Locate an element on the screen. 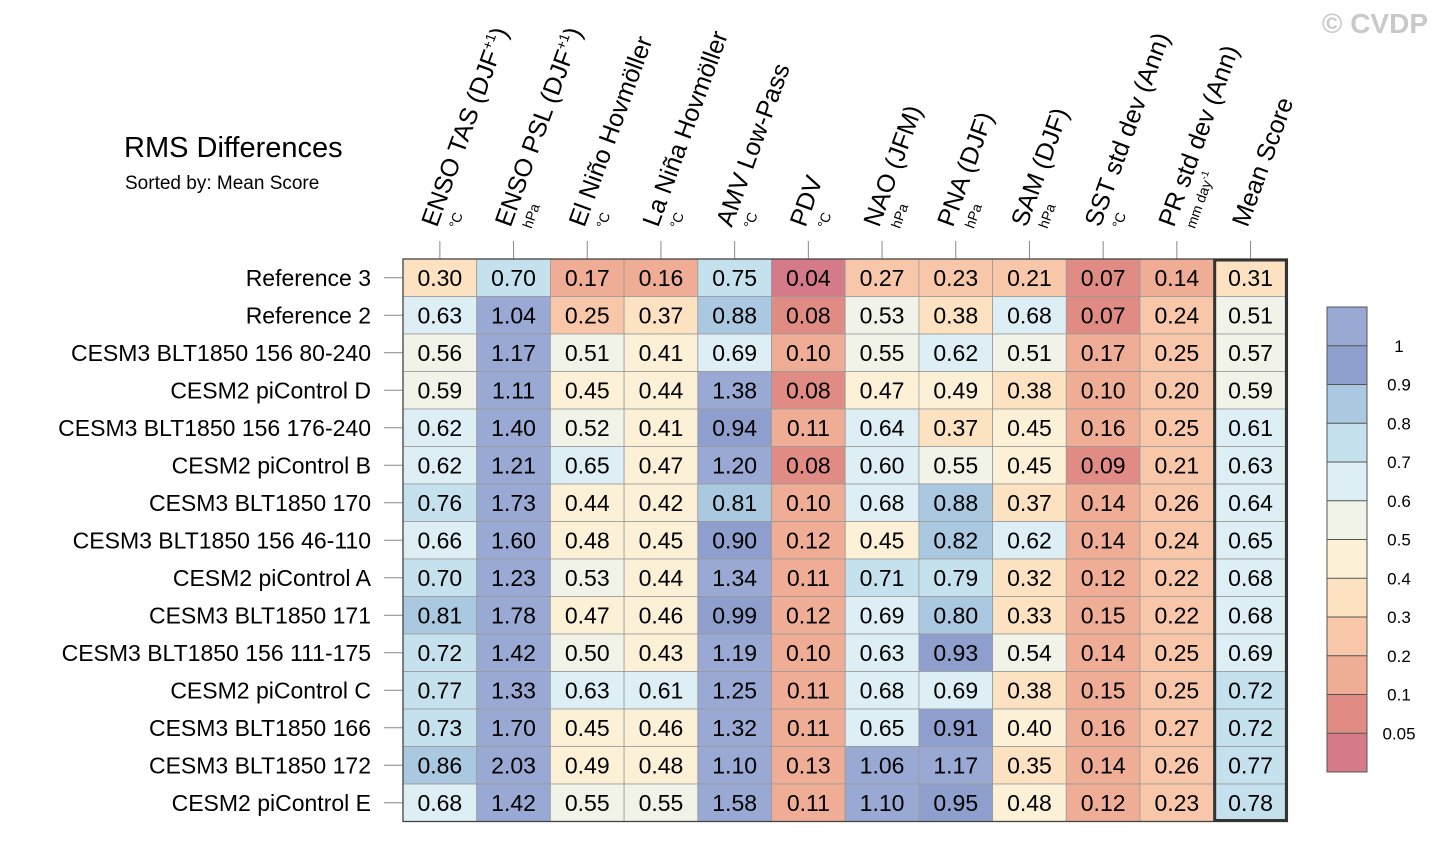 The width and height of the screenshot is (1438, 842). cell-value-label: 0.37 is located at coordinates (1029, 503).